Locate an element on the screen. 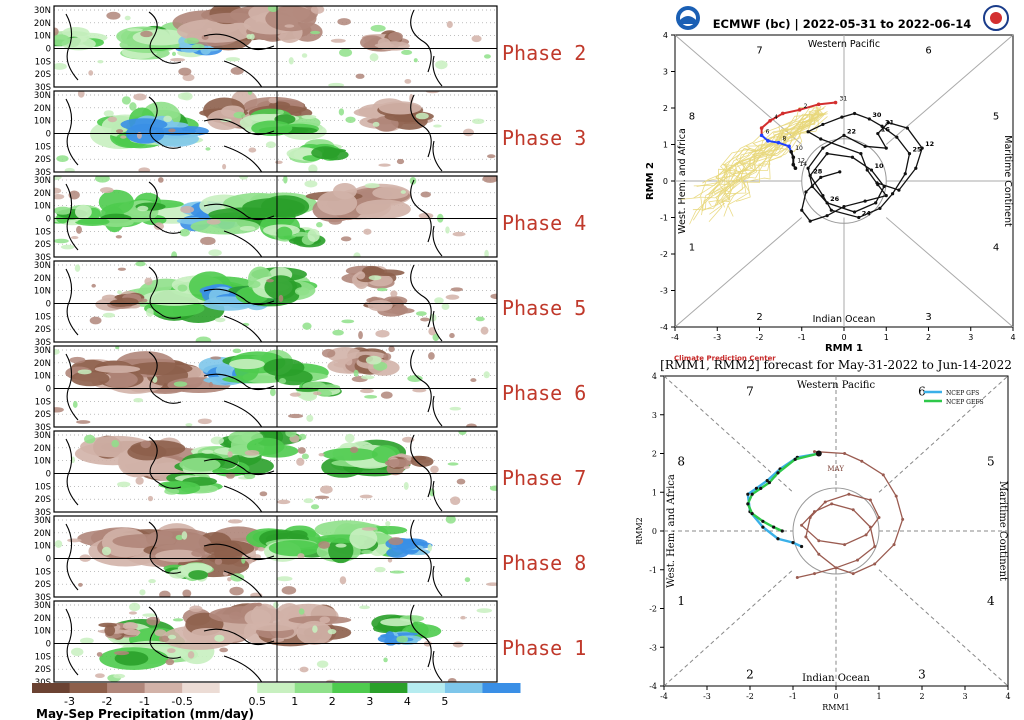 This screenshot has width=1024, height=720. observed-day-label: 31 is located at coordinates (890, 122).